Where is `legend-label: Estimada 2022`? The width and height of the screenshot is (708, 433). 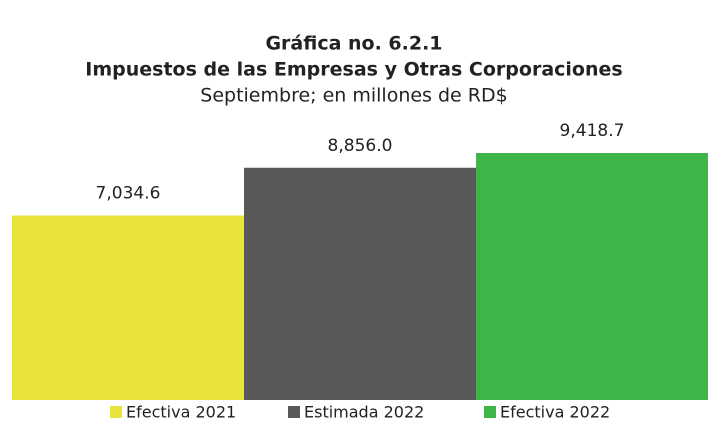 legend-label: Estimada 2022 is located at coordinates (364, 412).